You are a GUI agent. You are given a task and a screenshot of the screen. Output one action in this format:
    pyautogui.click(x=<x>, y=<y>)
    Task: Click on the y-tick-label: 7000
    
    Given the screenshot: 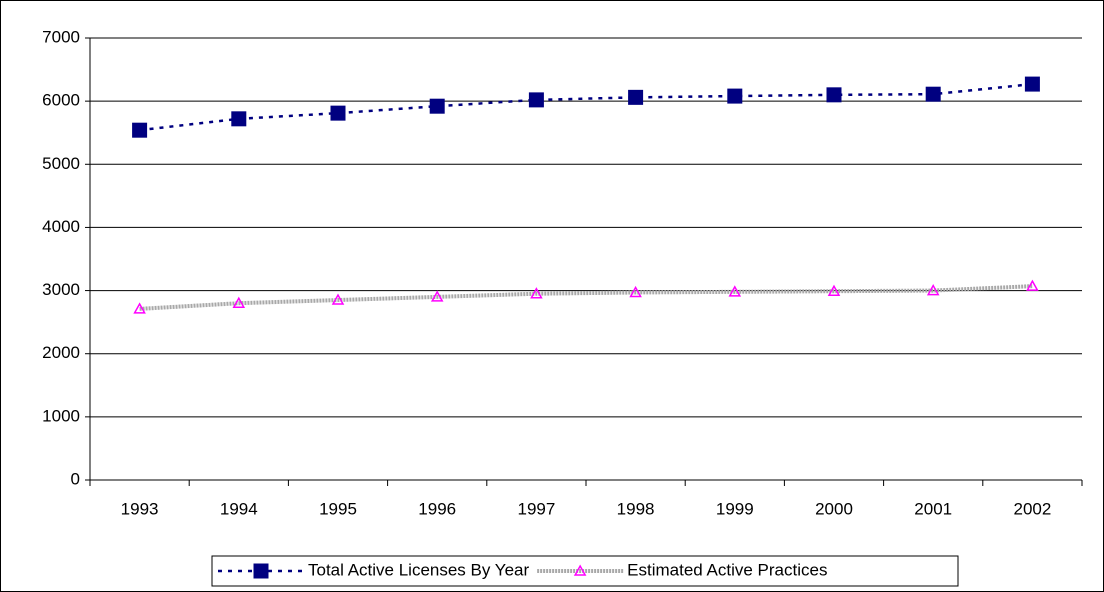 What is the action you would take?
    pyautogui.click(x=61, y=36)
    